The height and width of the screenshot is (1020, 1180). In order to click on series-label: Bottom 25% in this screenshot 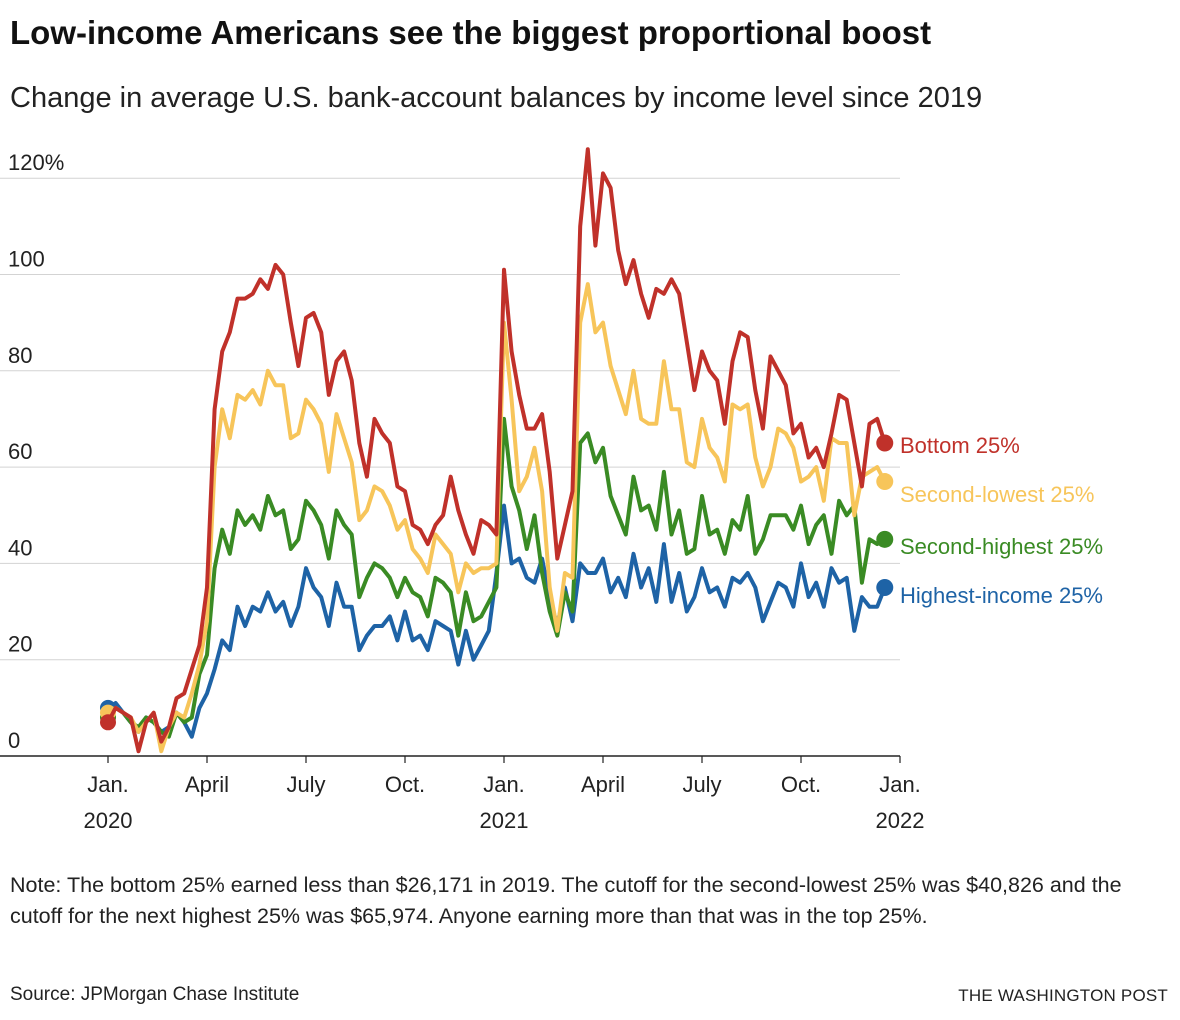, I will do `click(960, 445)`.